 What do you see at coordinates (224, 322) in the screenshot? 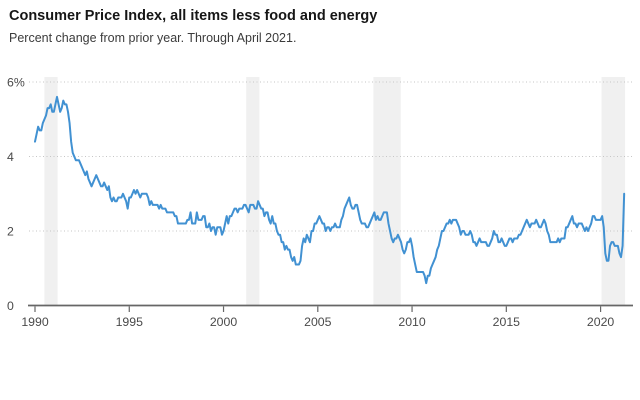
I see `x-tick-label: 2000` at bounding box center [224, 322].